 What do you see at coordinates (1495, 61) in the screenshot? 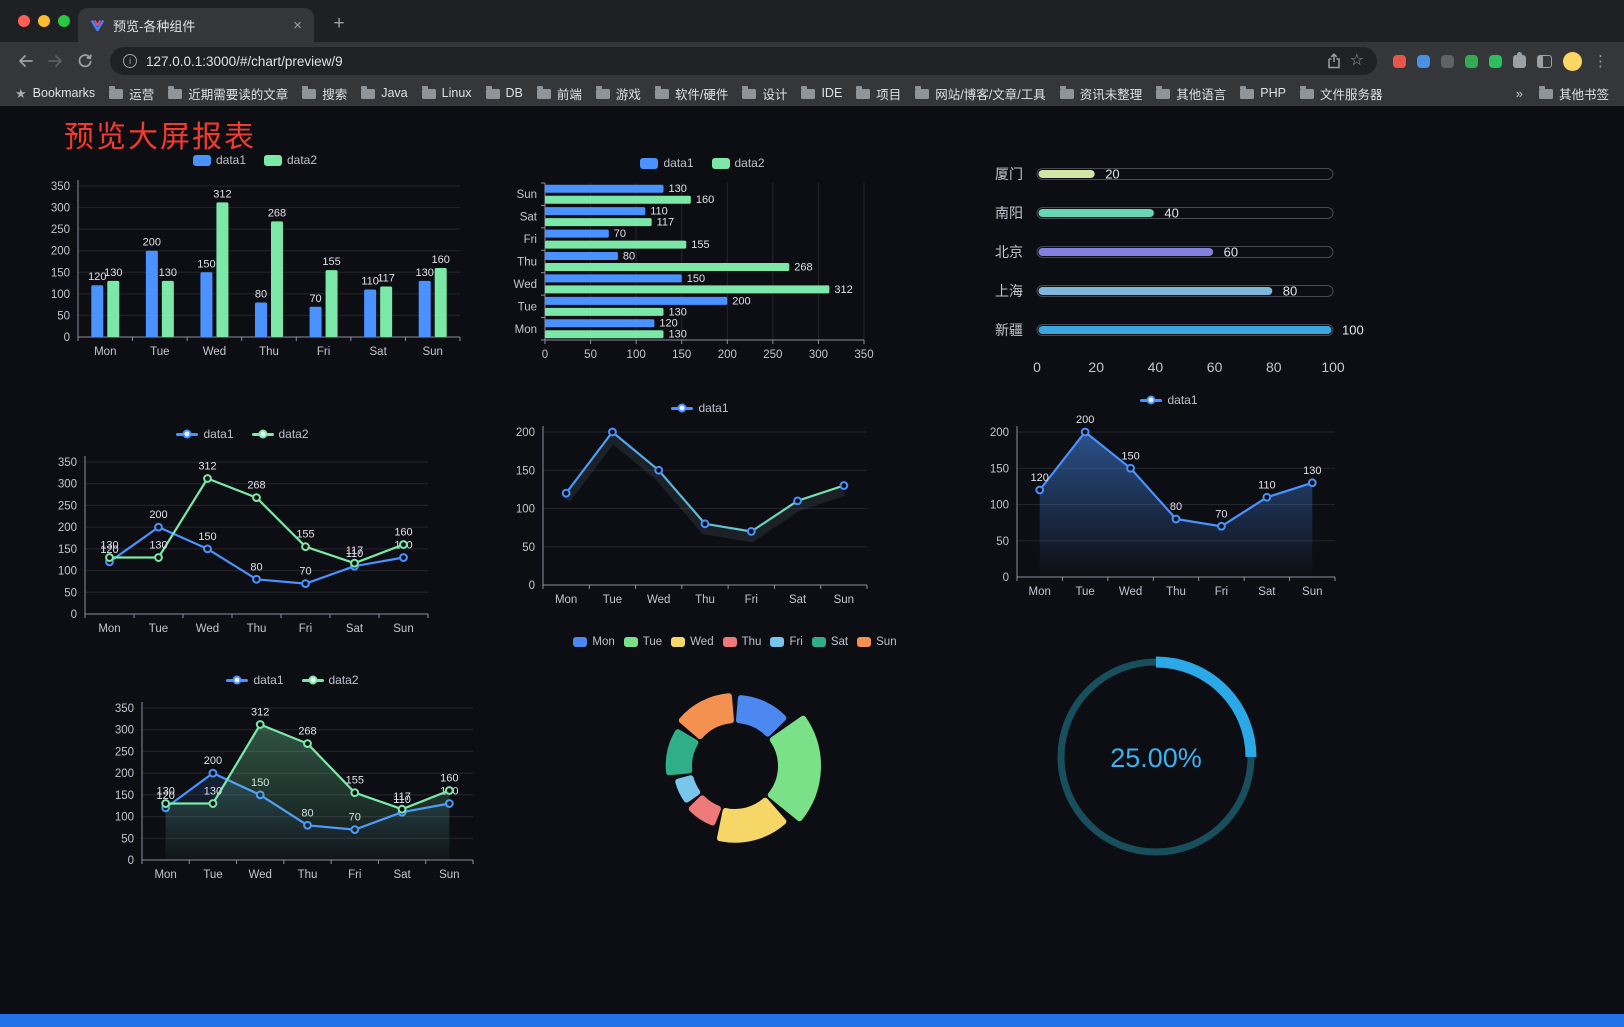
I see `star-extension-icon` at bounding box center [1495, 61].